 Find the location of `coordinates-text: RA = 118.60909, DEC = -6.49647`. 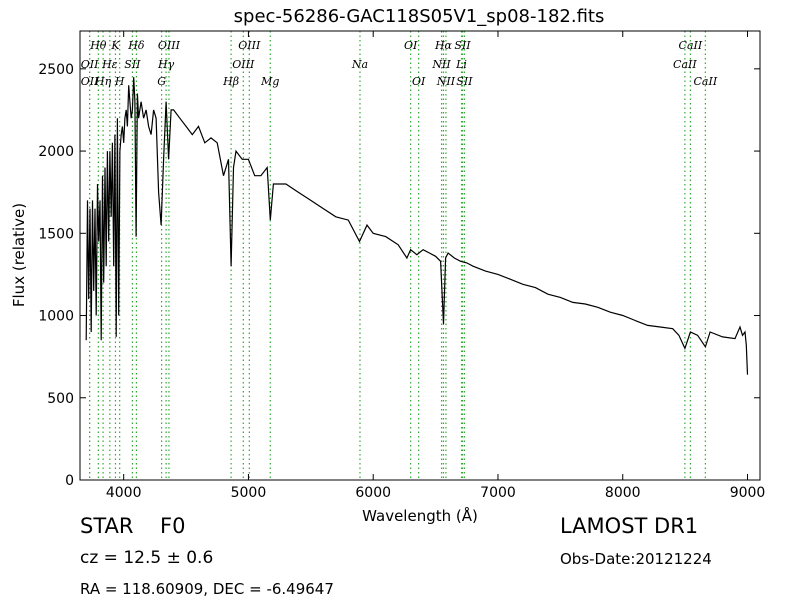

coordinates-text: RA = 118.60909, DEC = -6.49647 is located at coordinates (207, 589).